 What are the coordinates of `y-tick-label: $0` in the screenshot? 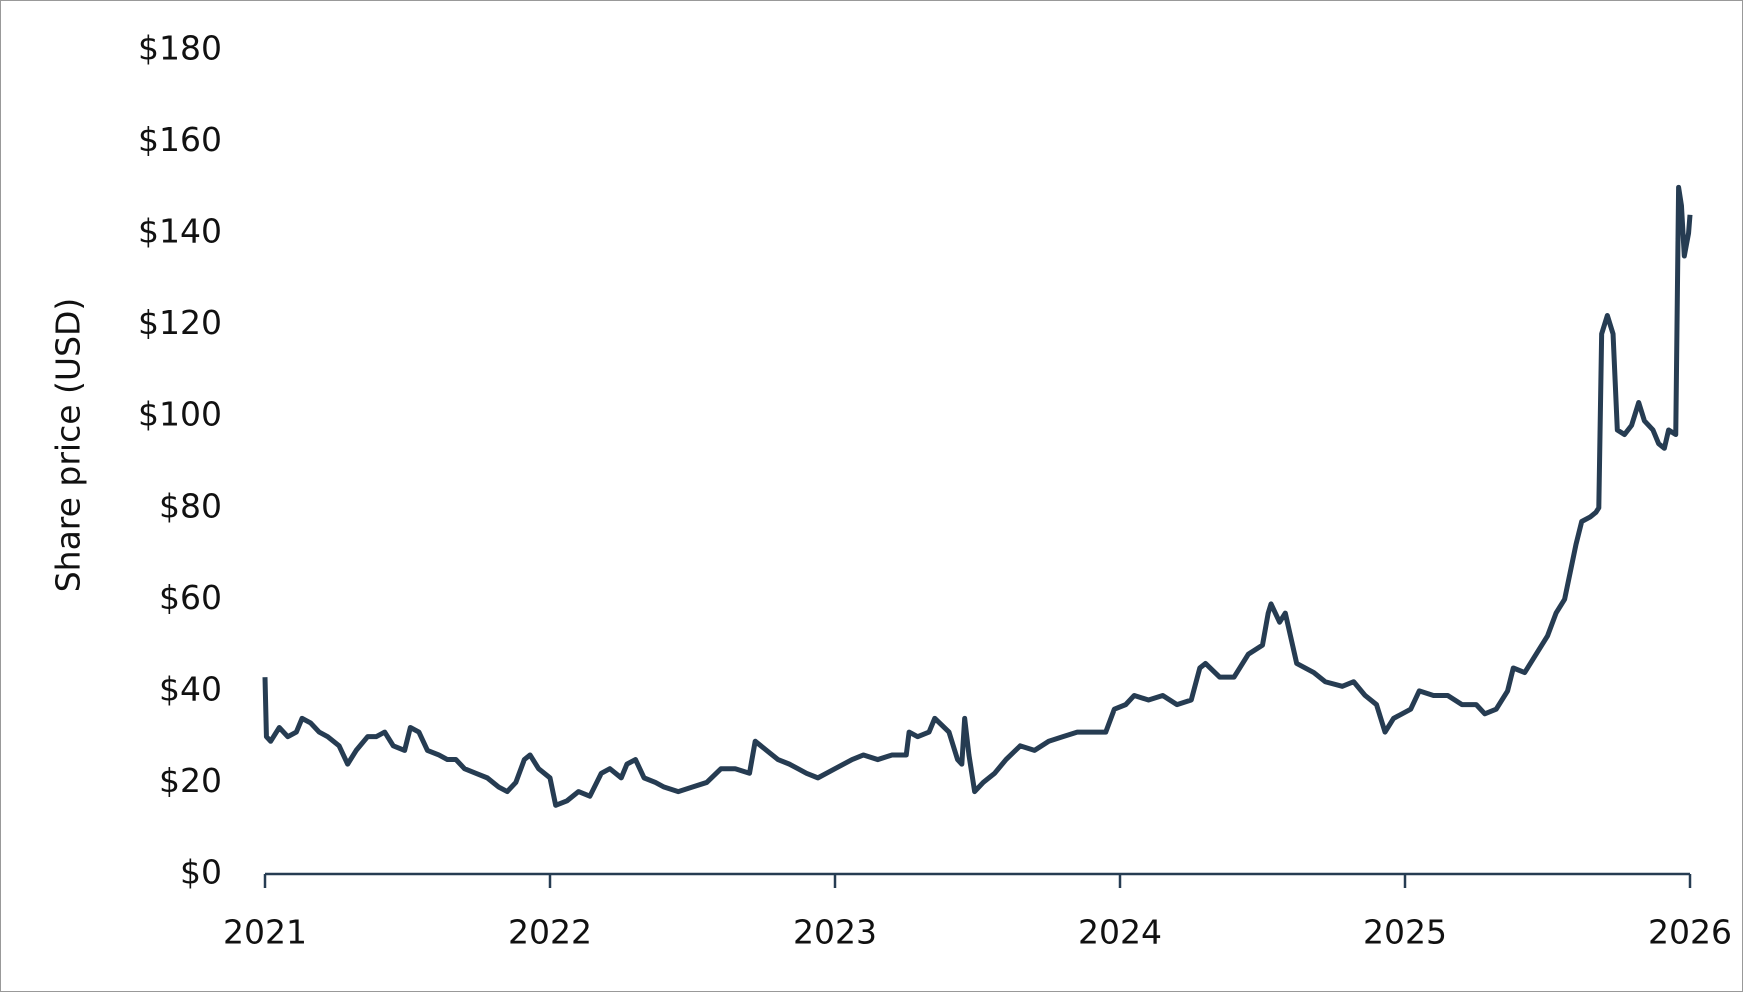 It's located at (201, 872).